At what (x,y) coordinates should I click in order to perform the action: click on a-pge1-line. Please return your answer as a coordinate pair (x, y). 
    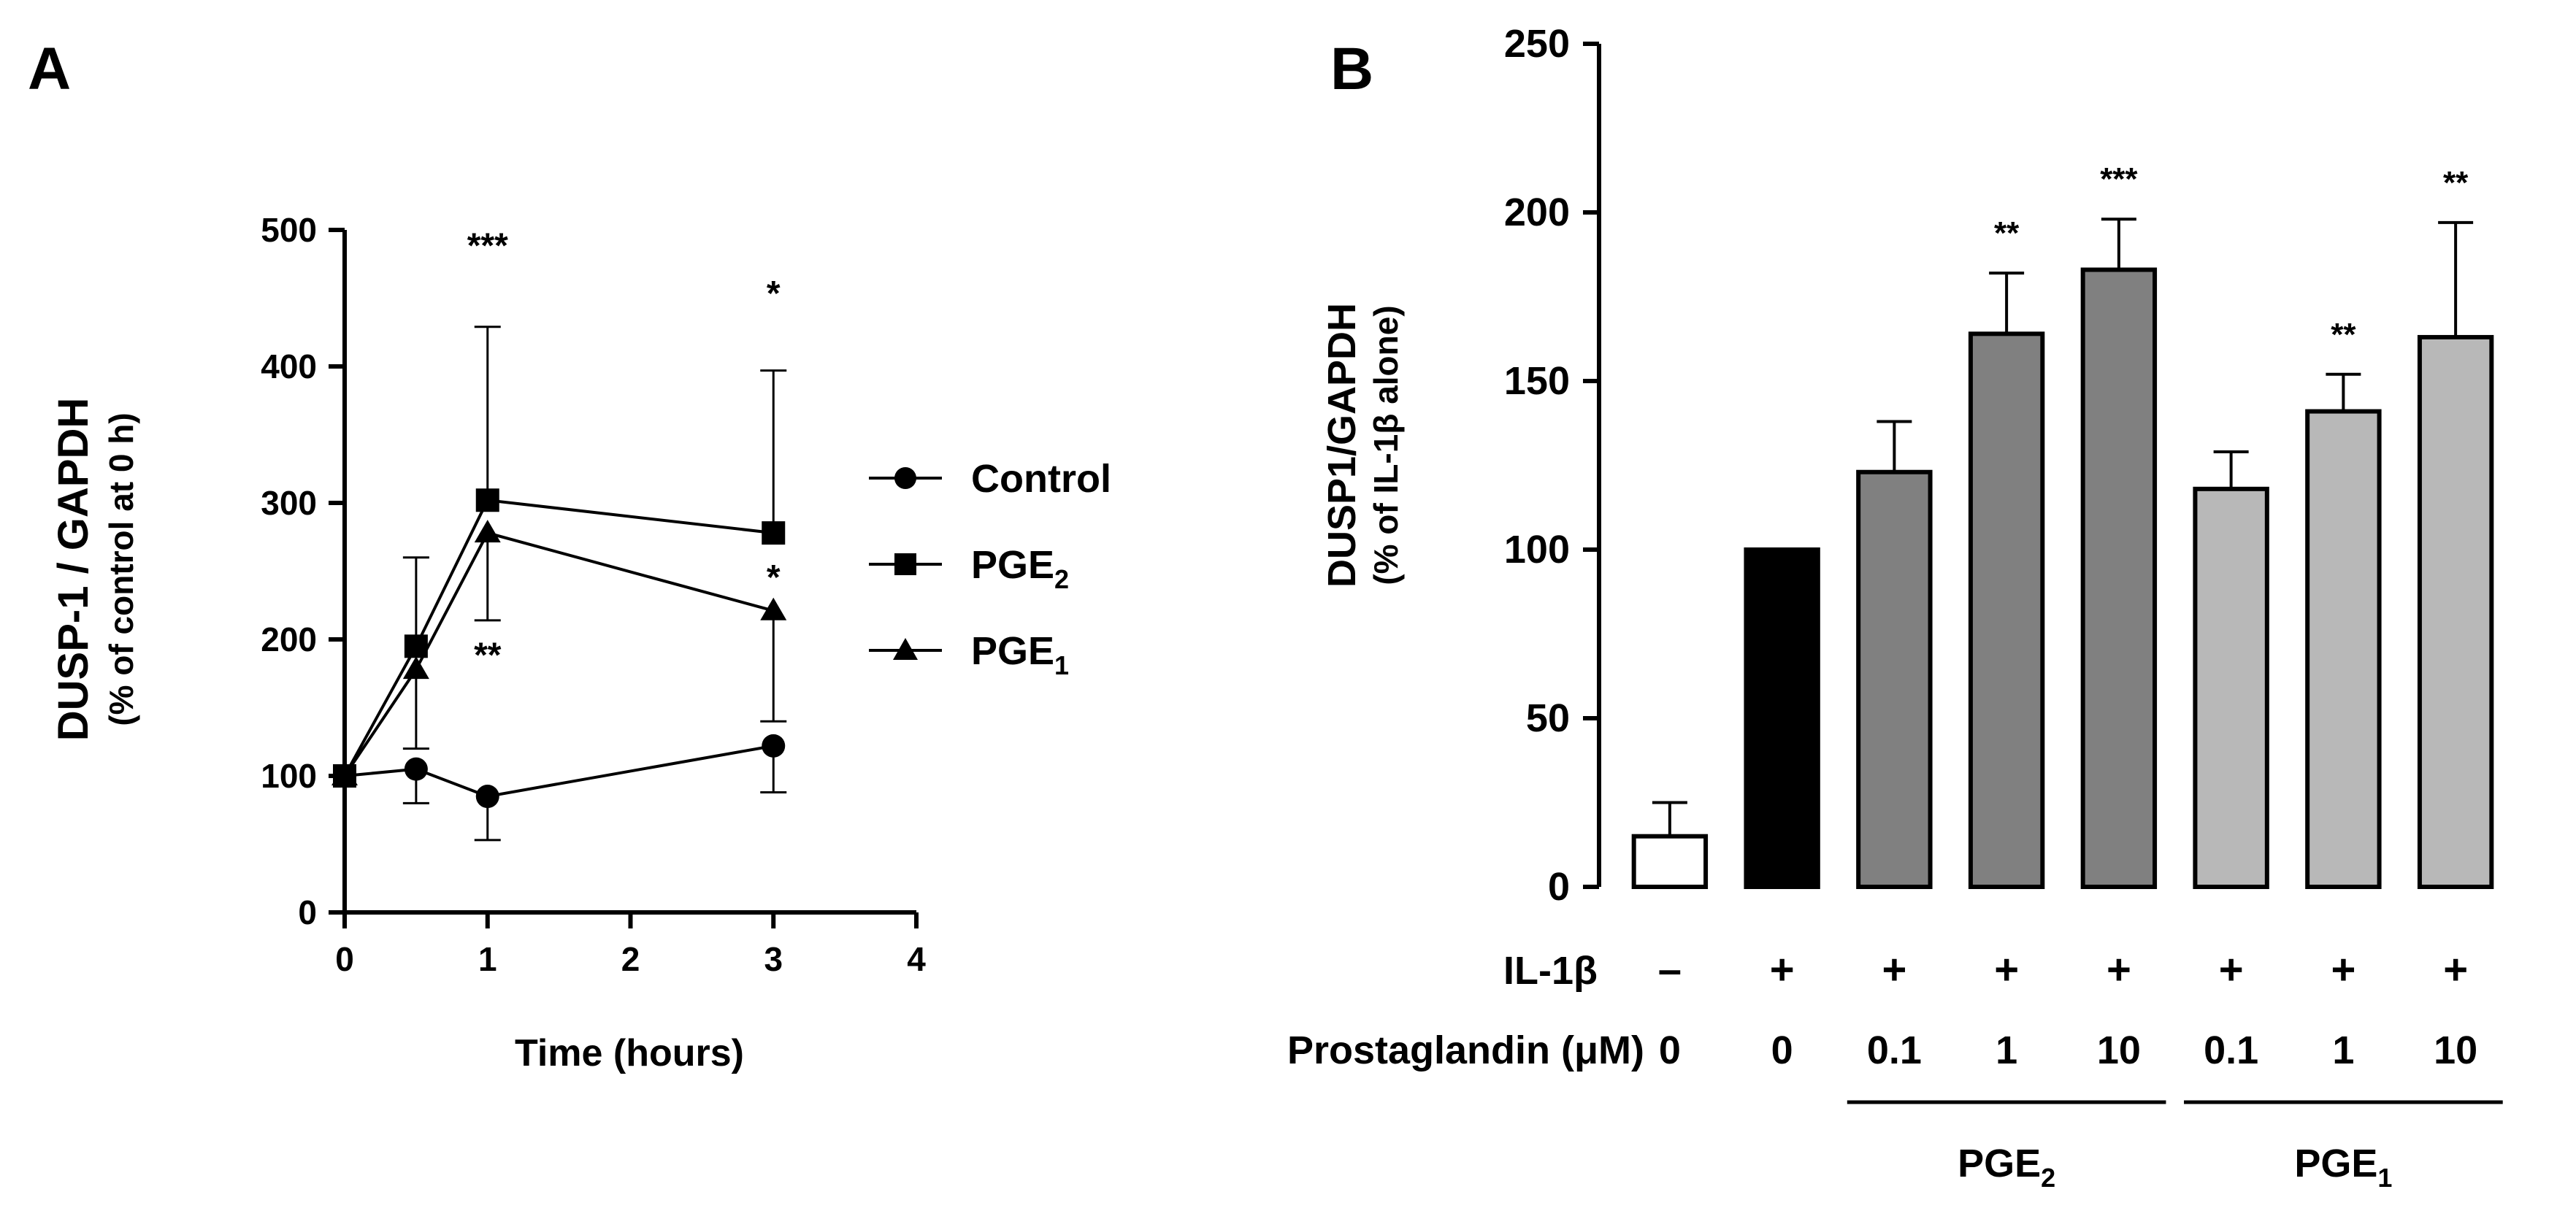
    Looking at the image, I should click on (558, 654).